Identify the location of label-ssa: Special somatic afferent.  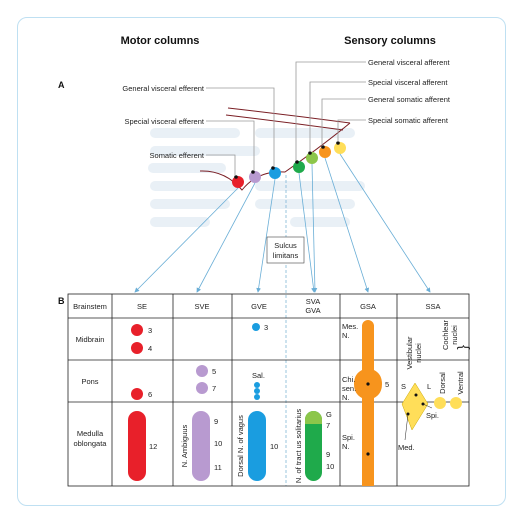
(408, 120).